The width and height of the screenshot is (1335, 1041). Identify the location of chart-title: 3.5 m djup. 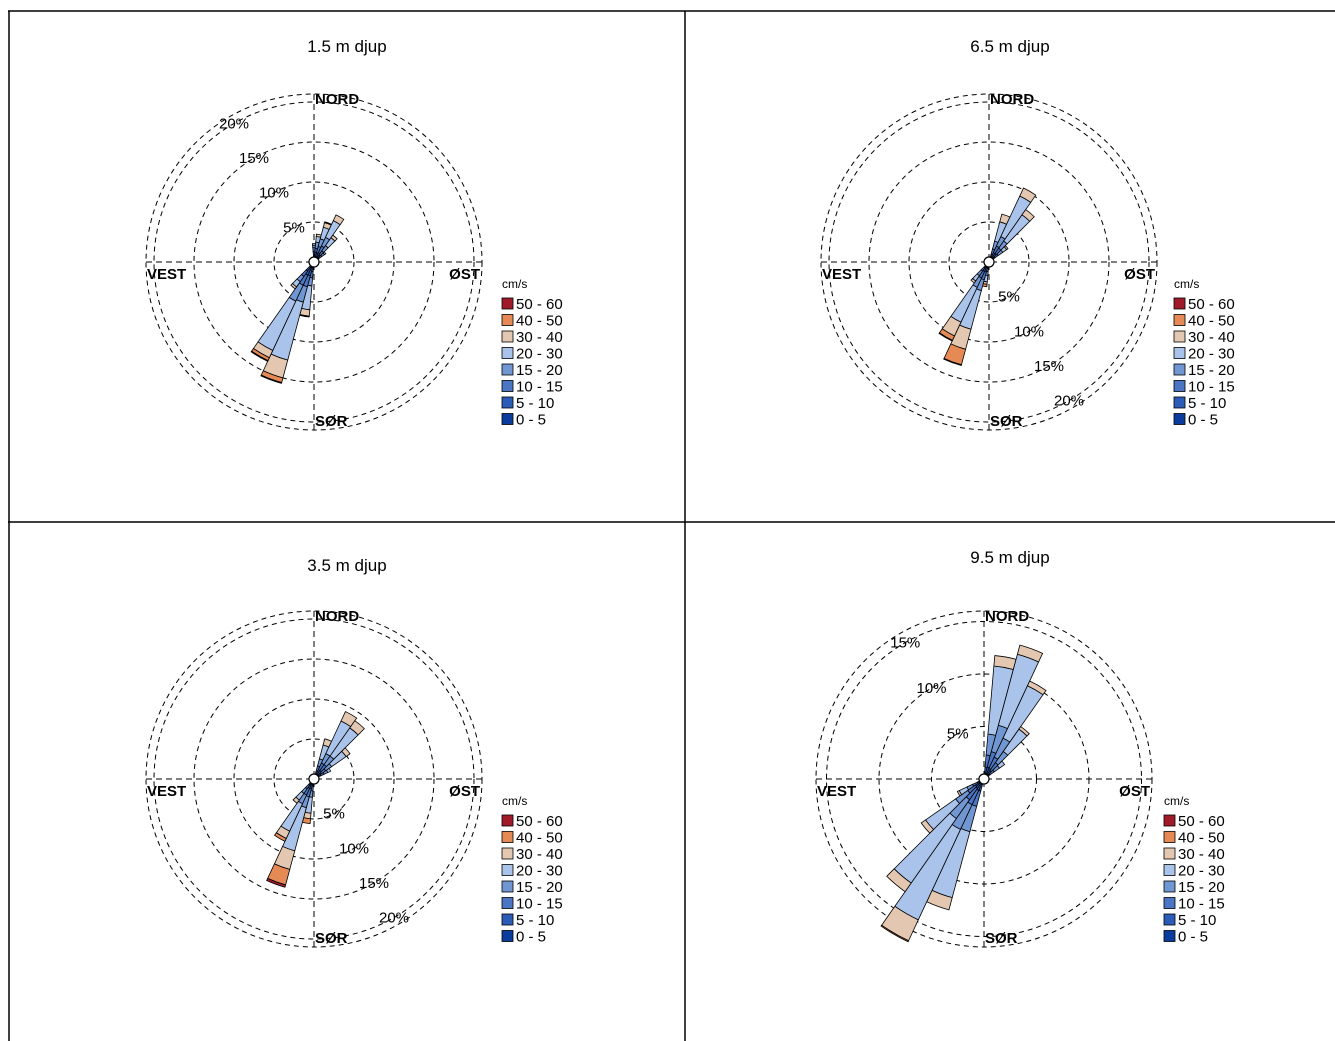
(347, 565).